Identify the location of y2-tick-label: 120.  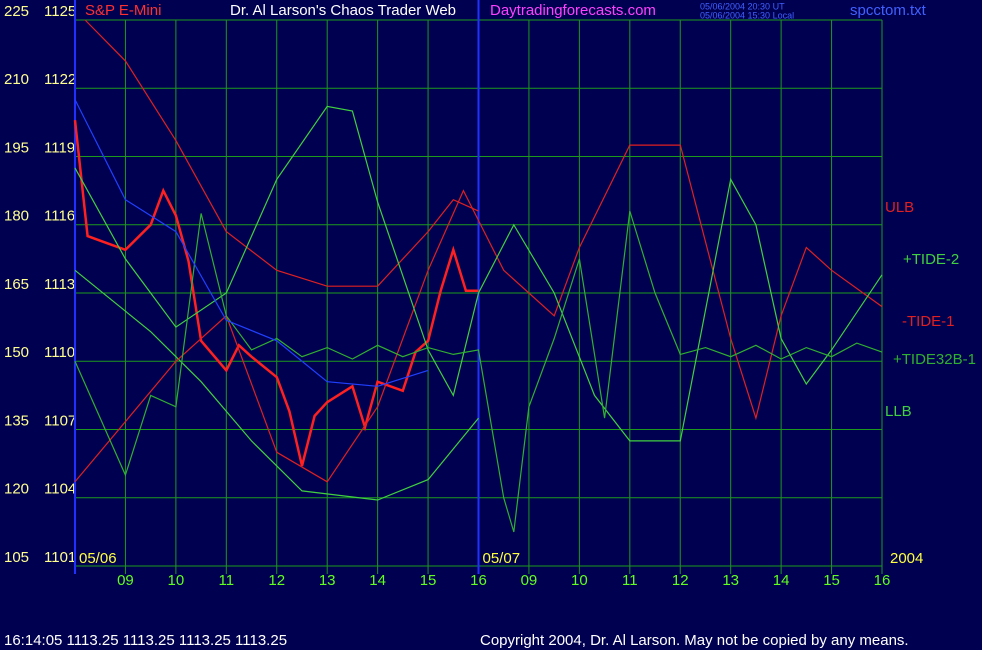
(16, 489).